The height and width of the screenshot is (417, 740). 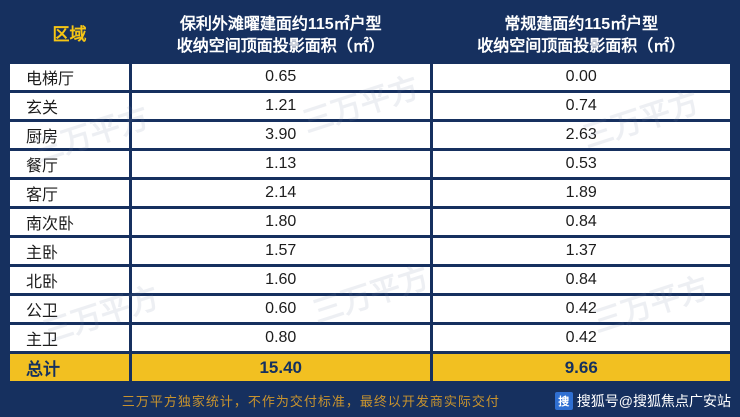 What do you see at coordinates (281, 193) in the screenshot?
I see `row-value-poly: 2.14` at bounding box center [281, 193].